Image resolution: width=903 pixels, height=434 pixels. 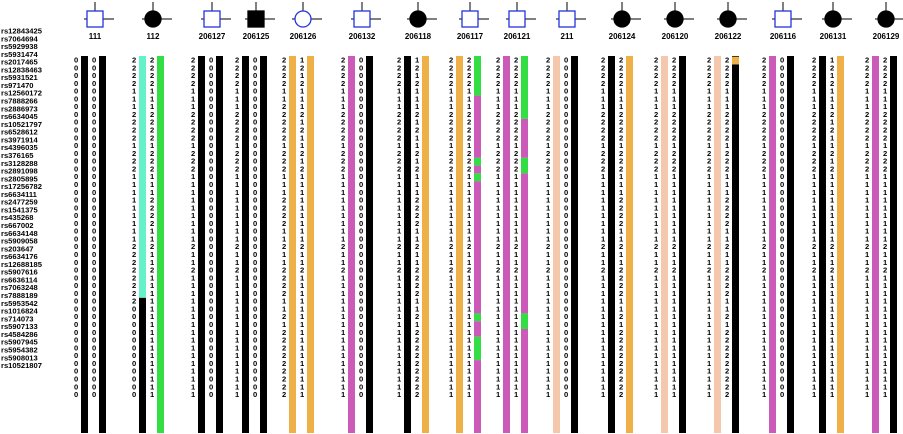 I want to click on female-symbol, so click(x=303, y=19).